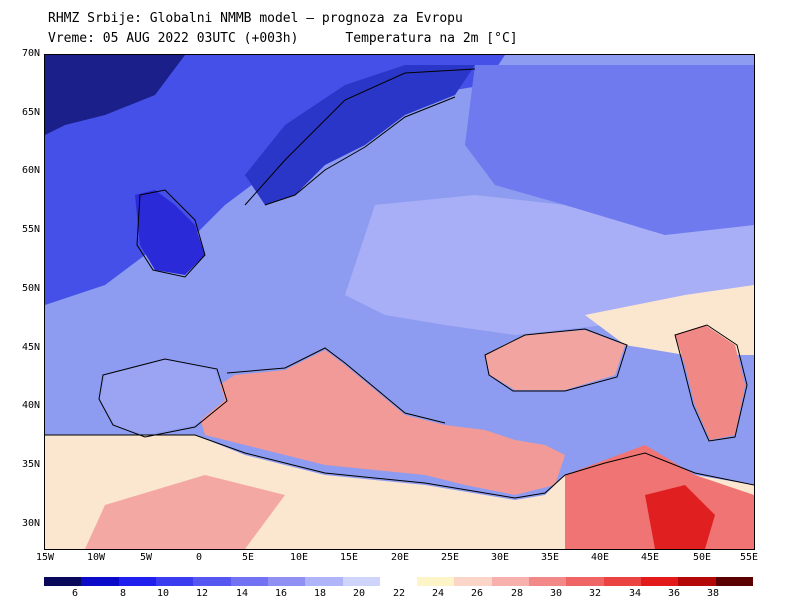 Image resolution: width=800 pixels, height=600 pixels. I want to click on colorbar-label-30: 30, so click(556, 593).